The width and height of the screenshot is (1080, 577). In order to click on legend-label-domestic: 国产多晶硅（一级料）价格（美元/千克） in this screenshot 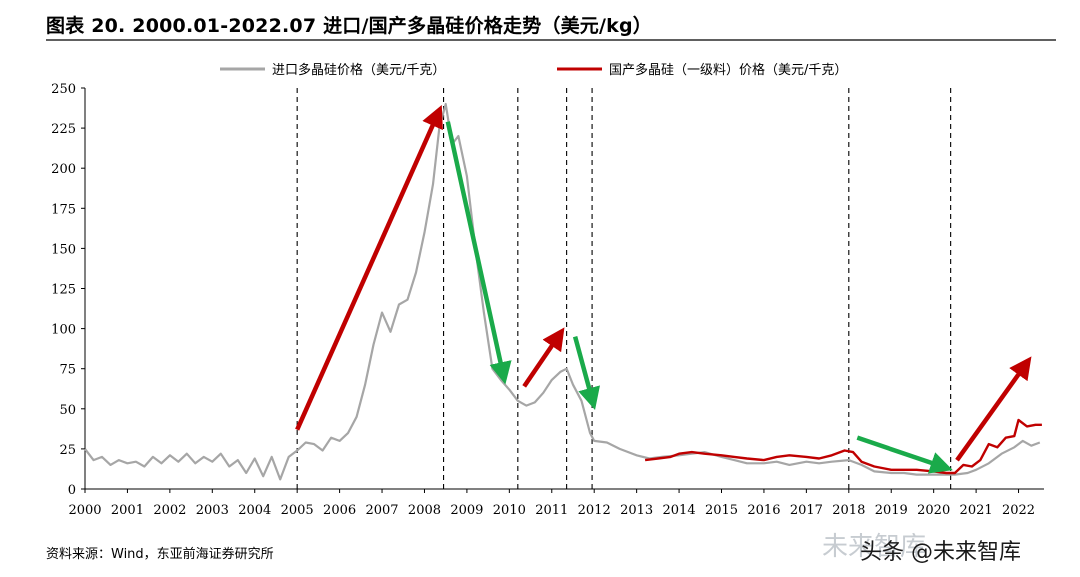, I will do `click(728, 70)`.